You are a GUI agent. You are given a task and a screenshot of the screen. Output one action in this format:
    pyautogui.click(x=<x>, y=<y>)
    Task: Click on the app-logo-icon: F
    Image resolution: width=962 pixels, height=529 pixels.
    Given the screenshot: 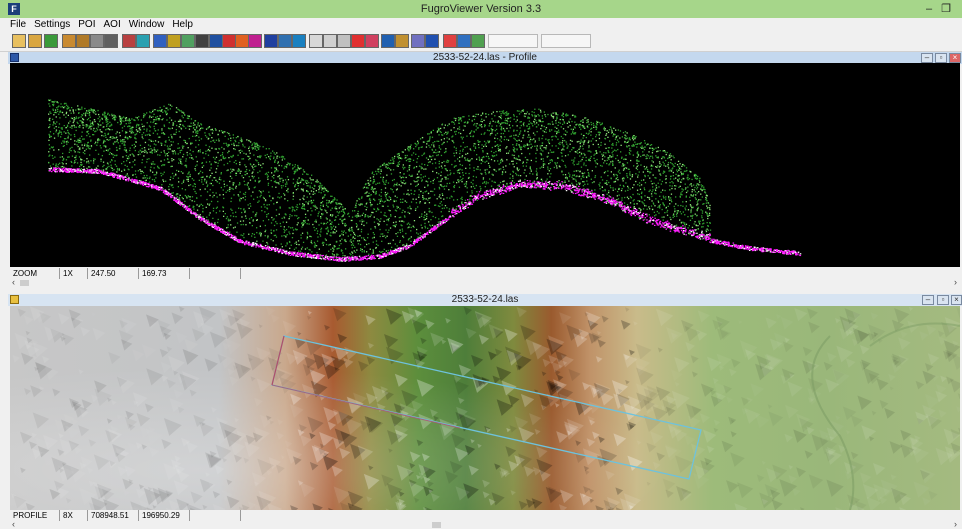 What is the action you would take?
    pyautogui.click(x=14, y=9)
    